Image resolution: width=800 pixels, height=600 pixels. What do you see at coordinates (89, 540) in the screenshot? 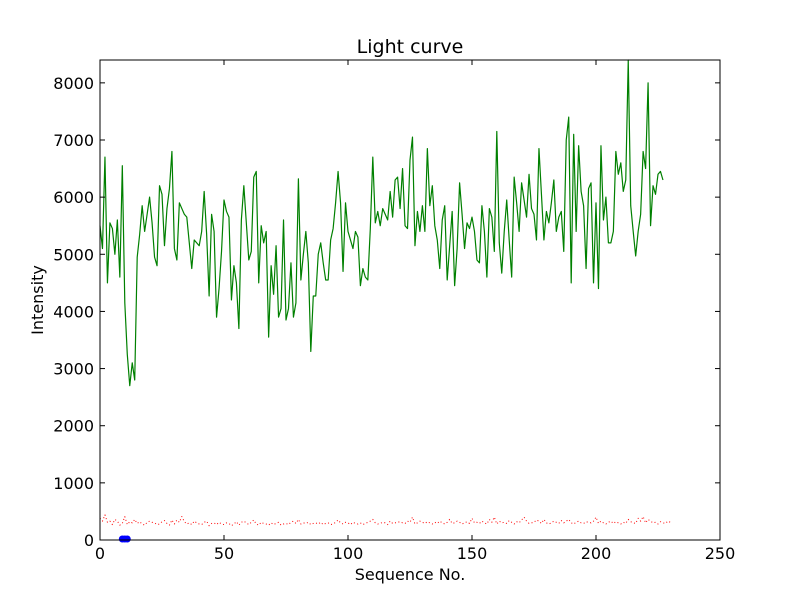
I see `y-tick-label: 0` at bounding box center [89, 540].